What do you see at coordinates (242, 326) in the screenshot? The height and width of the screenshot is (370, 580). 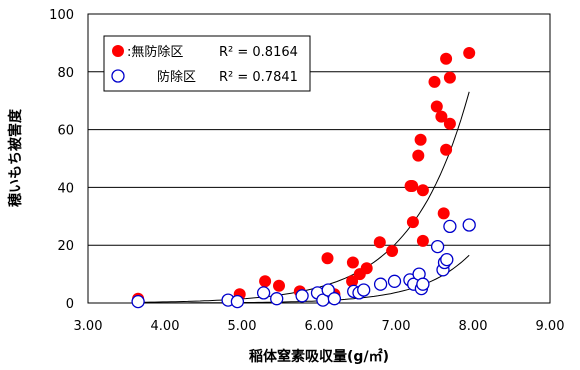 I see `x-tick-label: 5.00` at bounding box center [242, 326].